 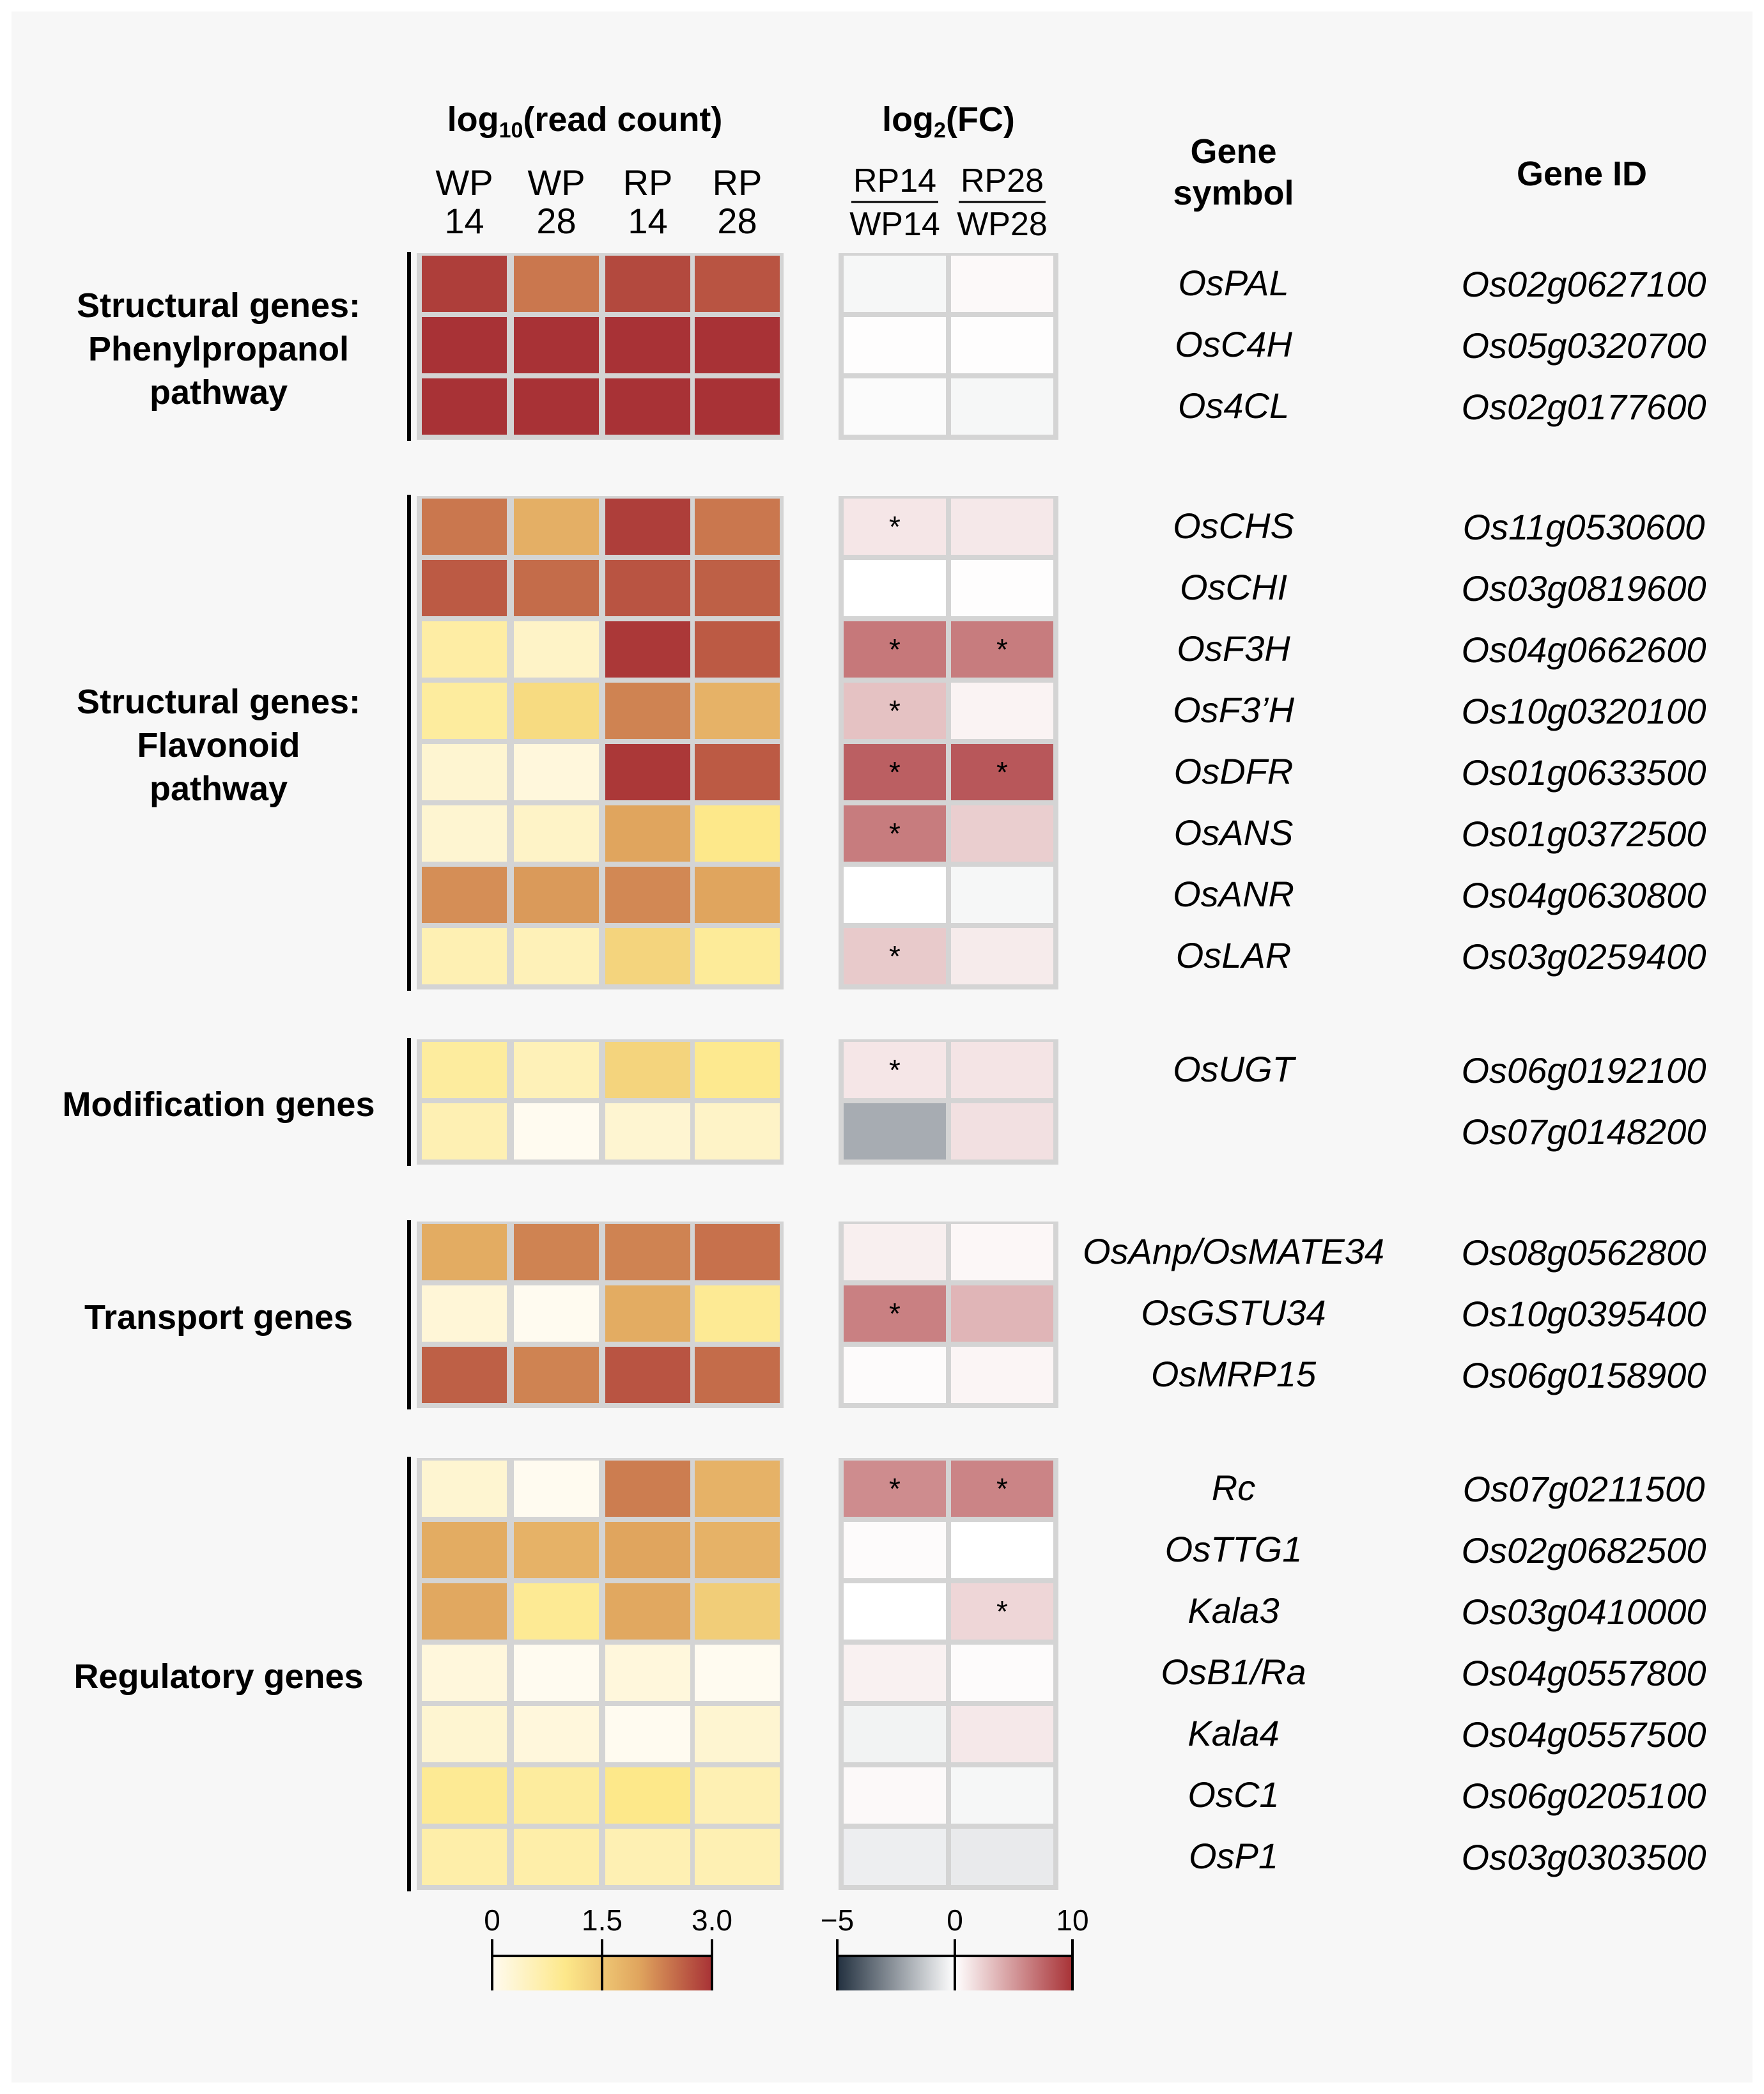 I want to click on fold-change-colorbar-tick-label: −5, so click(x=837, y=1920).